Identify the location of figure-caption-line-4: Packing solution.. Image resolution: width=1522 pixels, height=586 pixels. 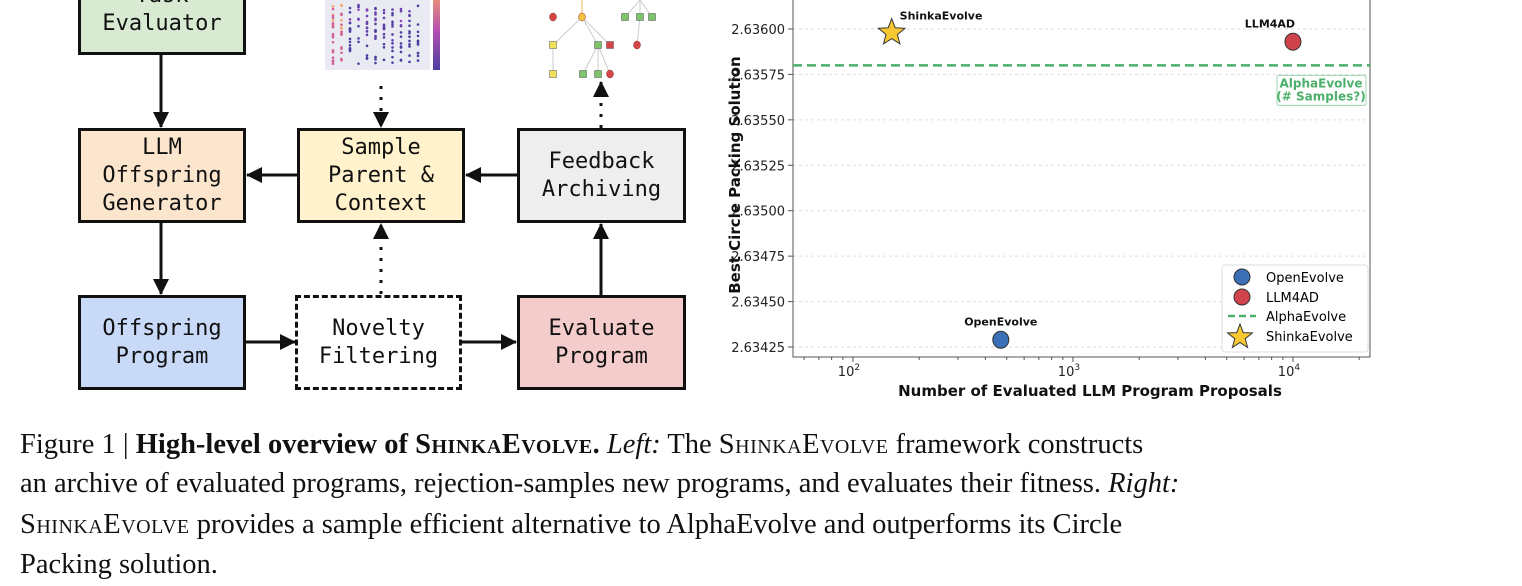
(119, 565).